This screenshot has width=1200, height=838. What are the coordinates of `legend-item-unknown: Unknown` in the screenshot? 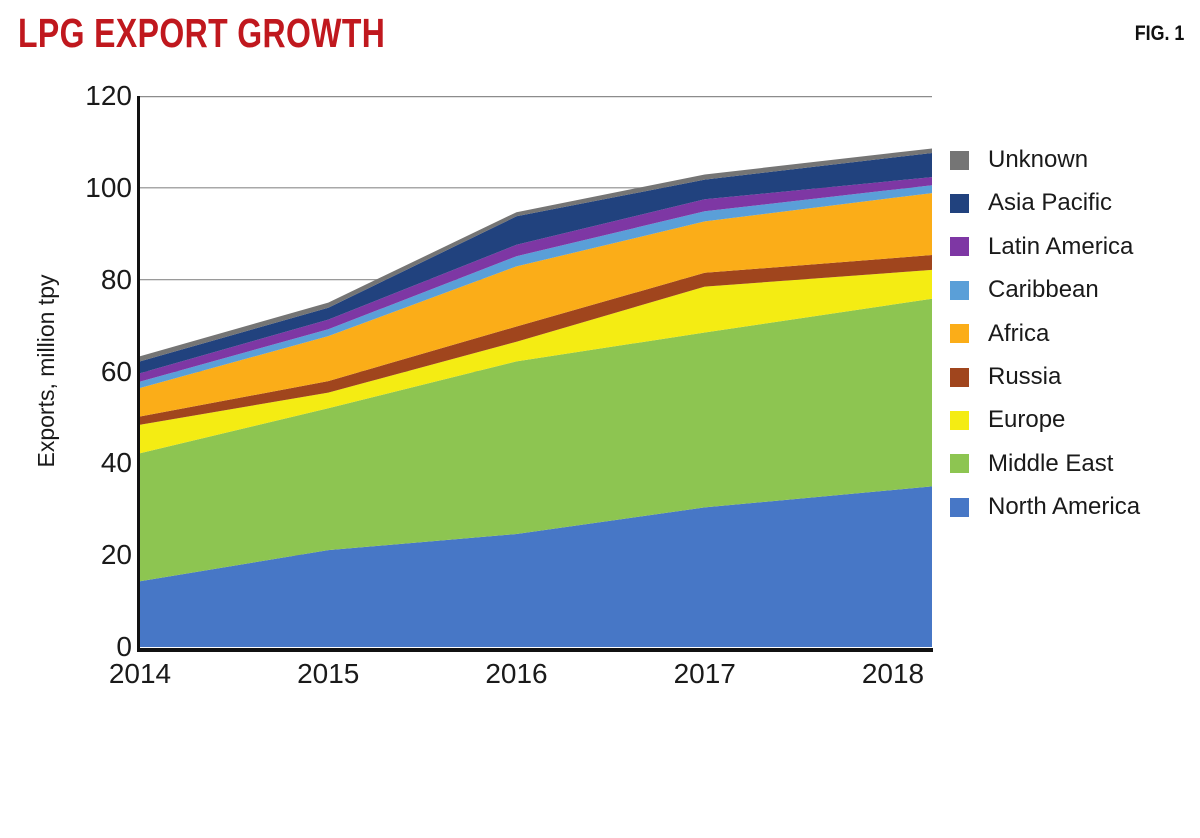 It's located at (1019, 159).